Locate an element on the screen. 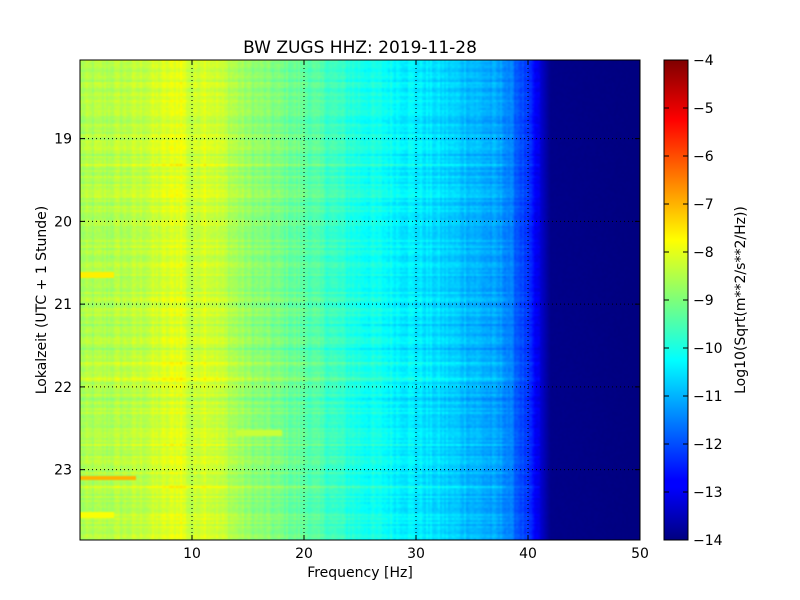  x-tick-label-1: 20 is located at coordinates (304, 554).